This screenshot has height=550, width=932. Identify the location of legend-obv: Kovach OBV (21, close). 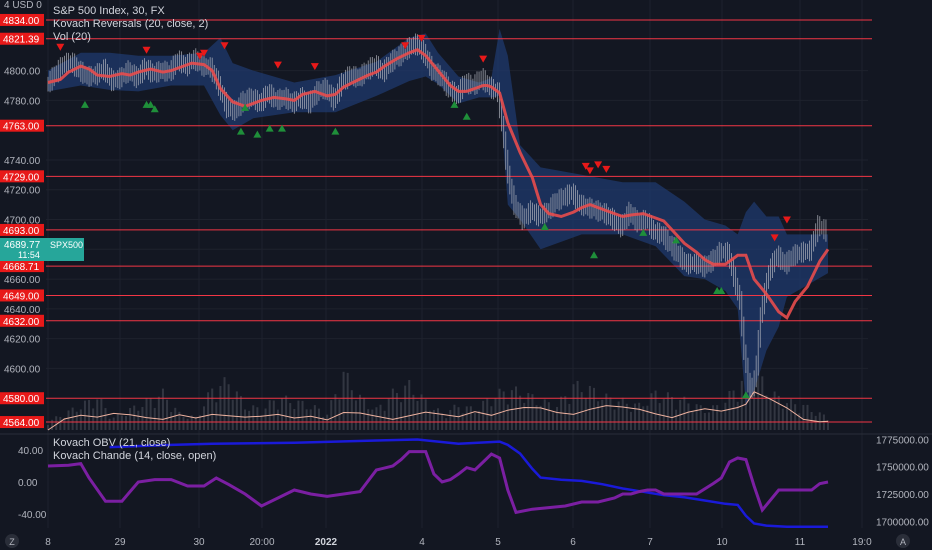
(112, 443).